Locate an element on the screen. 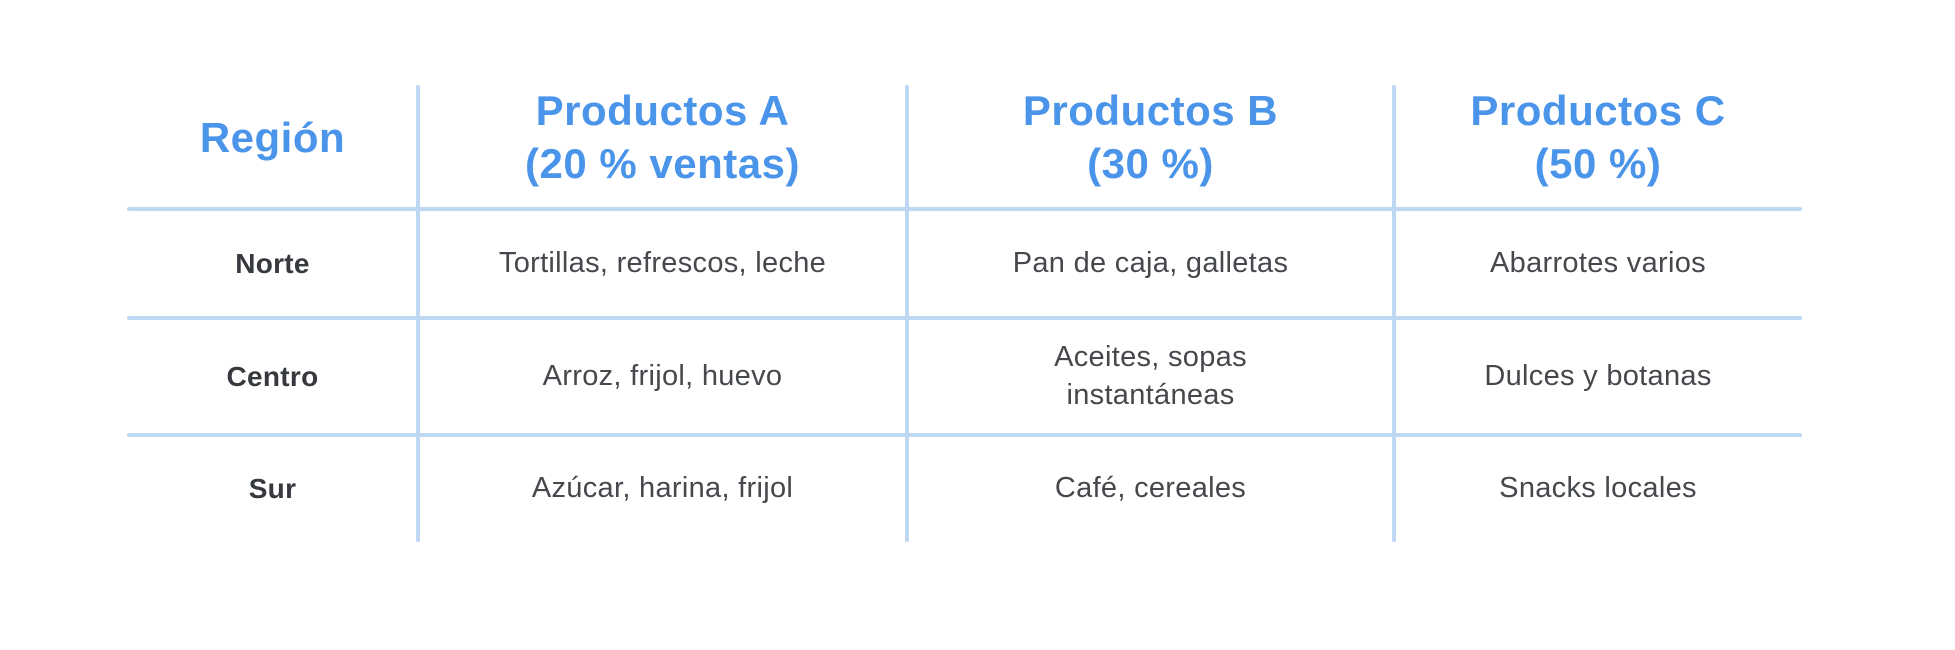 Image resolution: width=1955 pixels, height=650 pixels. header-cell-productos-b: Productos B (30 %) is located at coordinates (1150, 147).